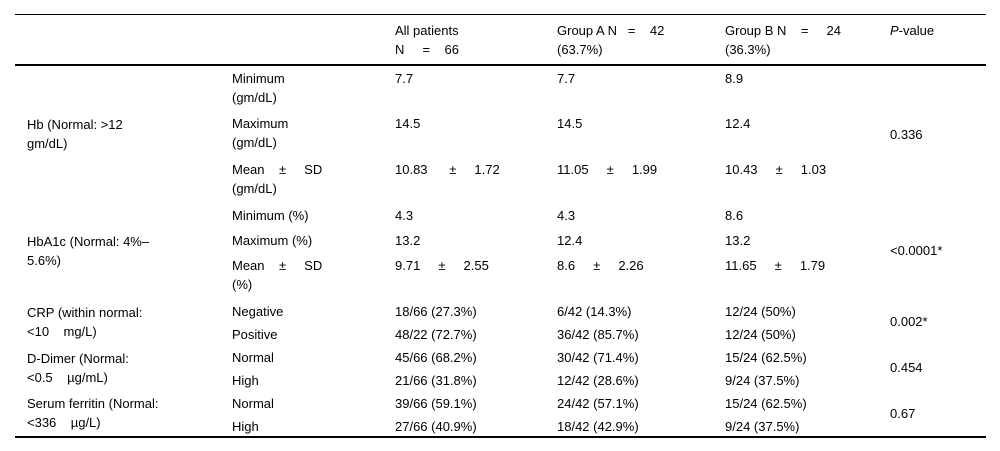 The width and height of the screenshot is (1000, 451). I want to click on value-all: 39/66 (59.1%), so click(436, 403).